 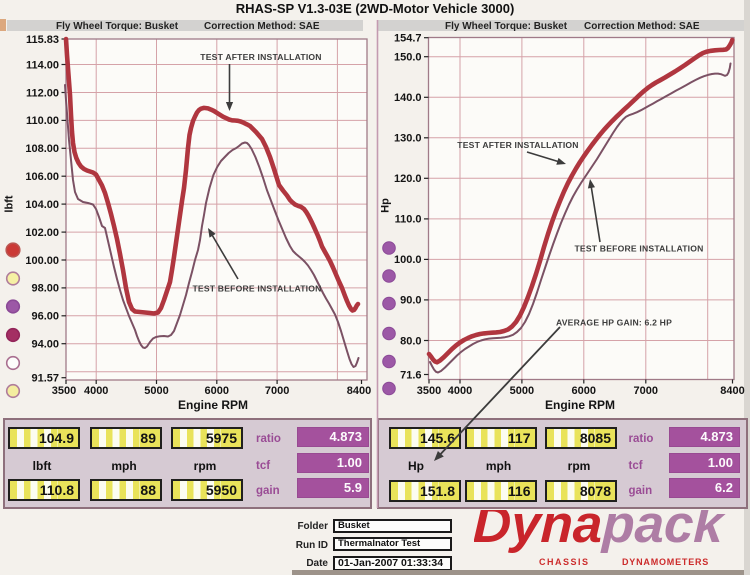 I want to click on svg-text: 96.00, so click(x=45, y=317).